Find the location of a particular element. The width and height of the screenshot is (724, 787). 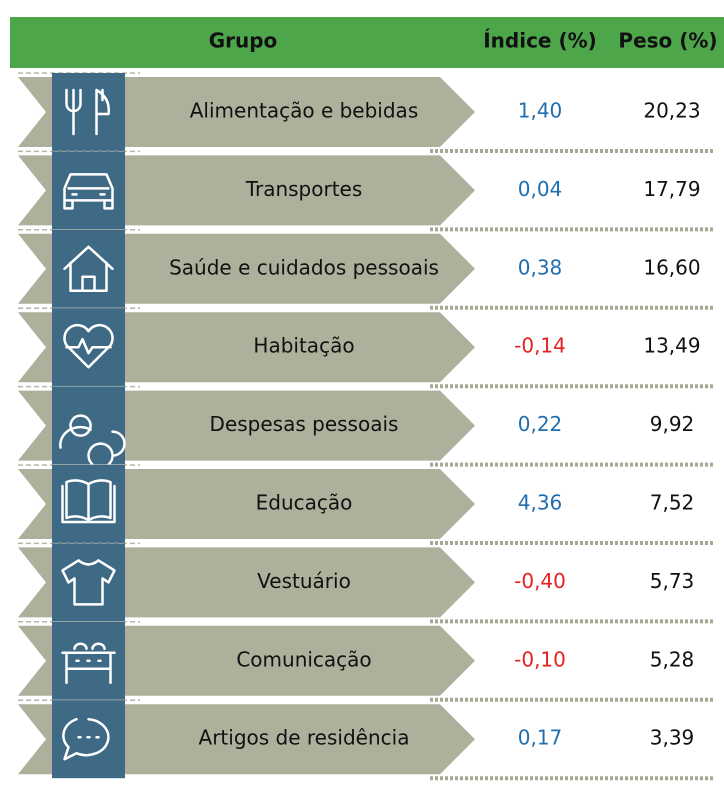

group-label: Educação is located at coordinates (304, 503).